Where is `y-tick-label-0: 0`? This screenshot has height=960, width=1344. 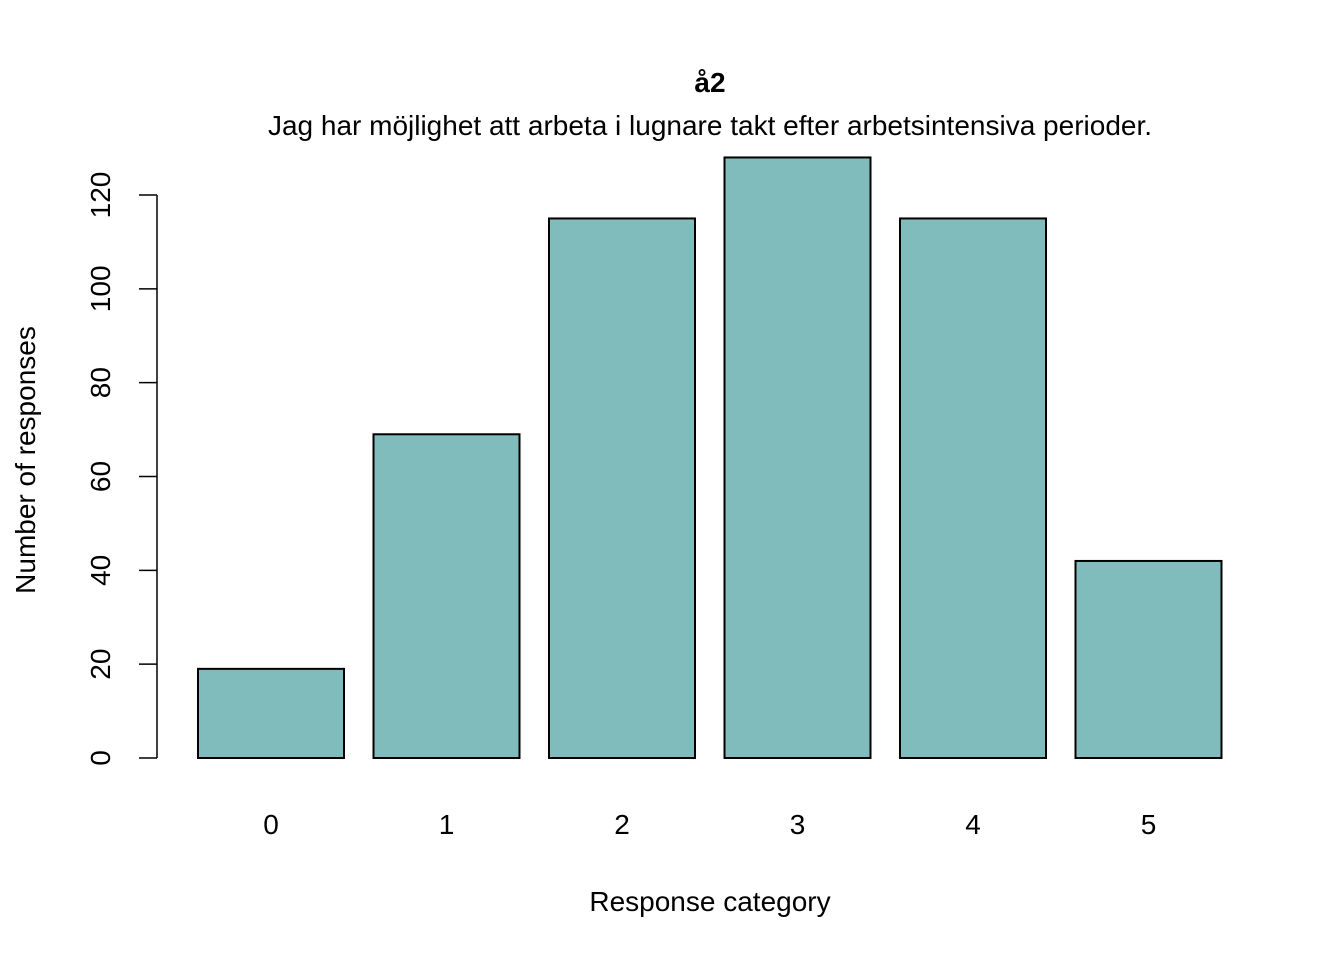 y-tick-label-0: 0 is located at coordinates (100, 758).